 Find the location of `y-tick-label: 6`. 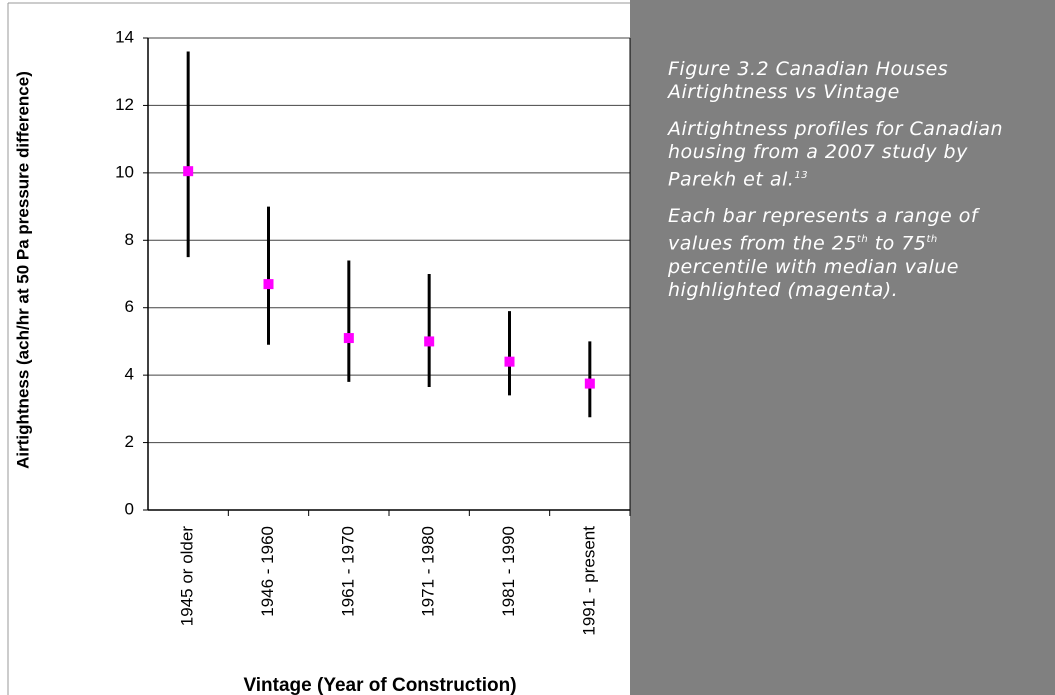

y-tick-label: 6 is located at coordinates (129, 306).